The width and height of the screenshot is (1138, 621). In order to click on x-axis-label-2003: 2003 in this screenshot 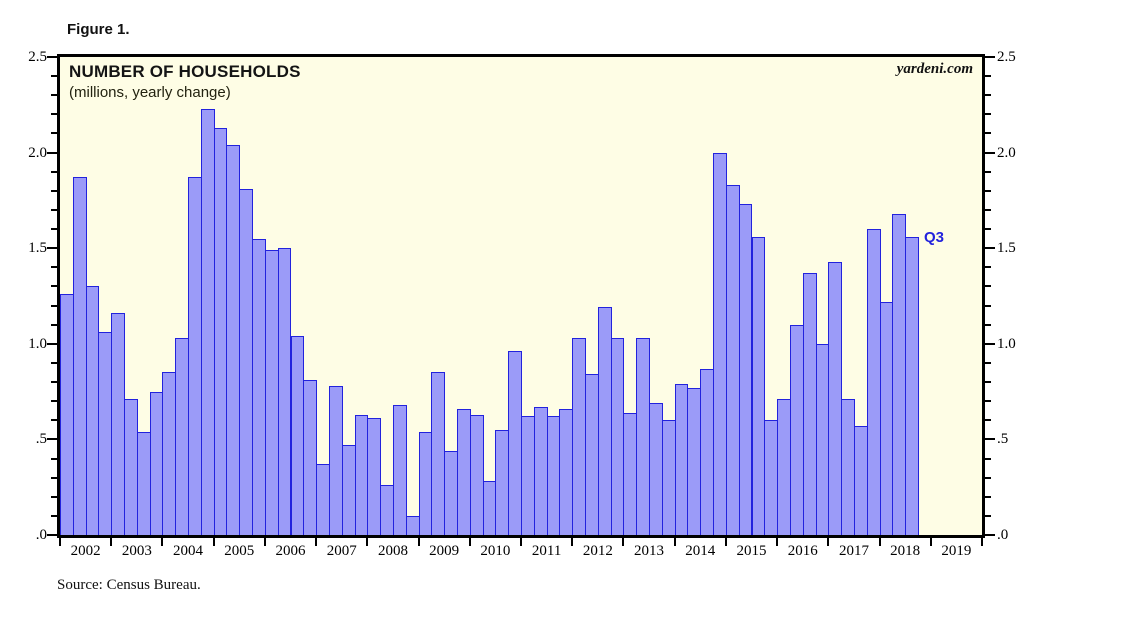, I will do `click(136, 551)`.